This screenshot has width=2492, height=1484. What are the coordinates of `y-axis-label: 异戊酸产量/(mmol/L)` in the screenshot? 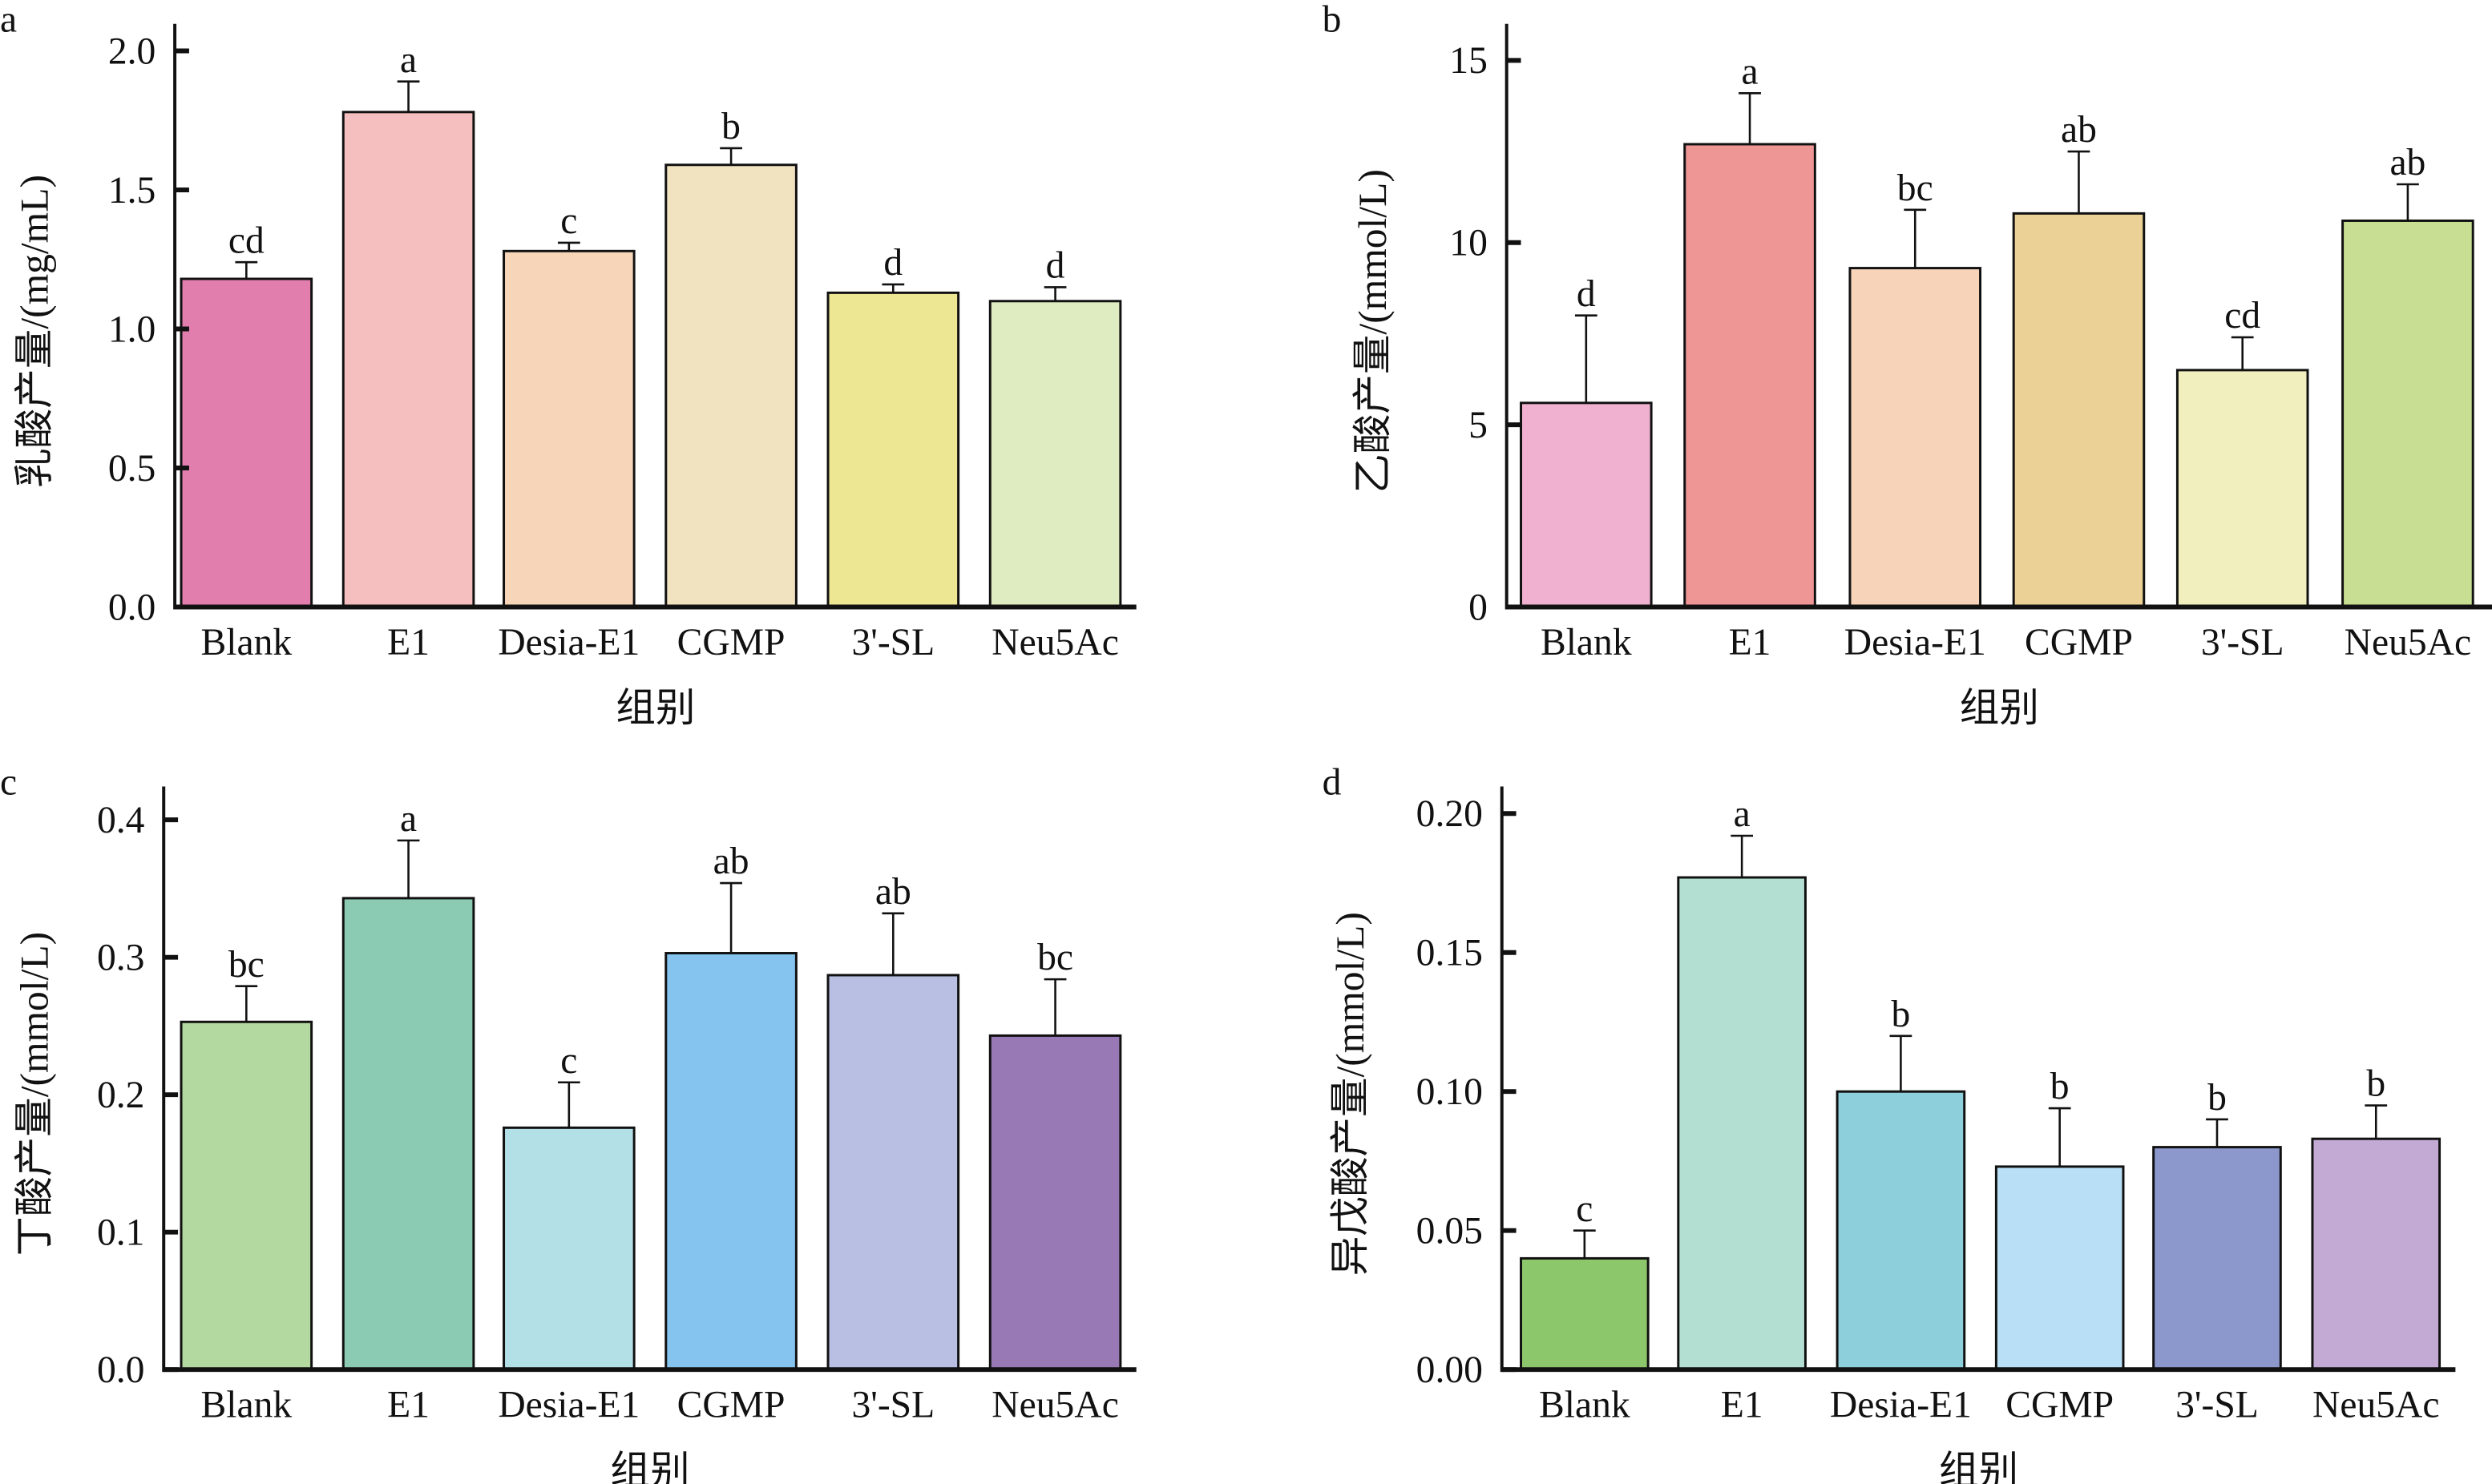 It's located at (1350, 1094).